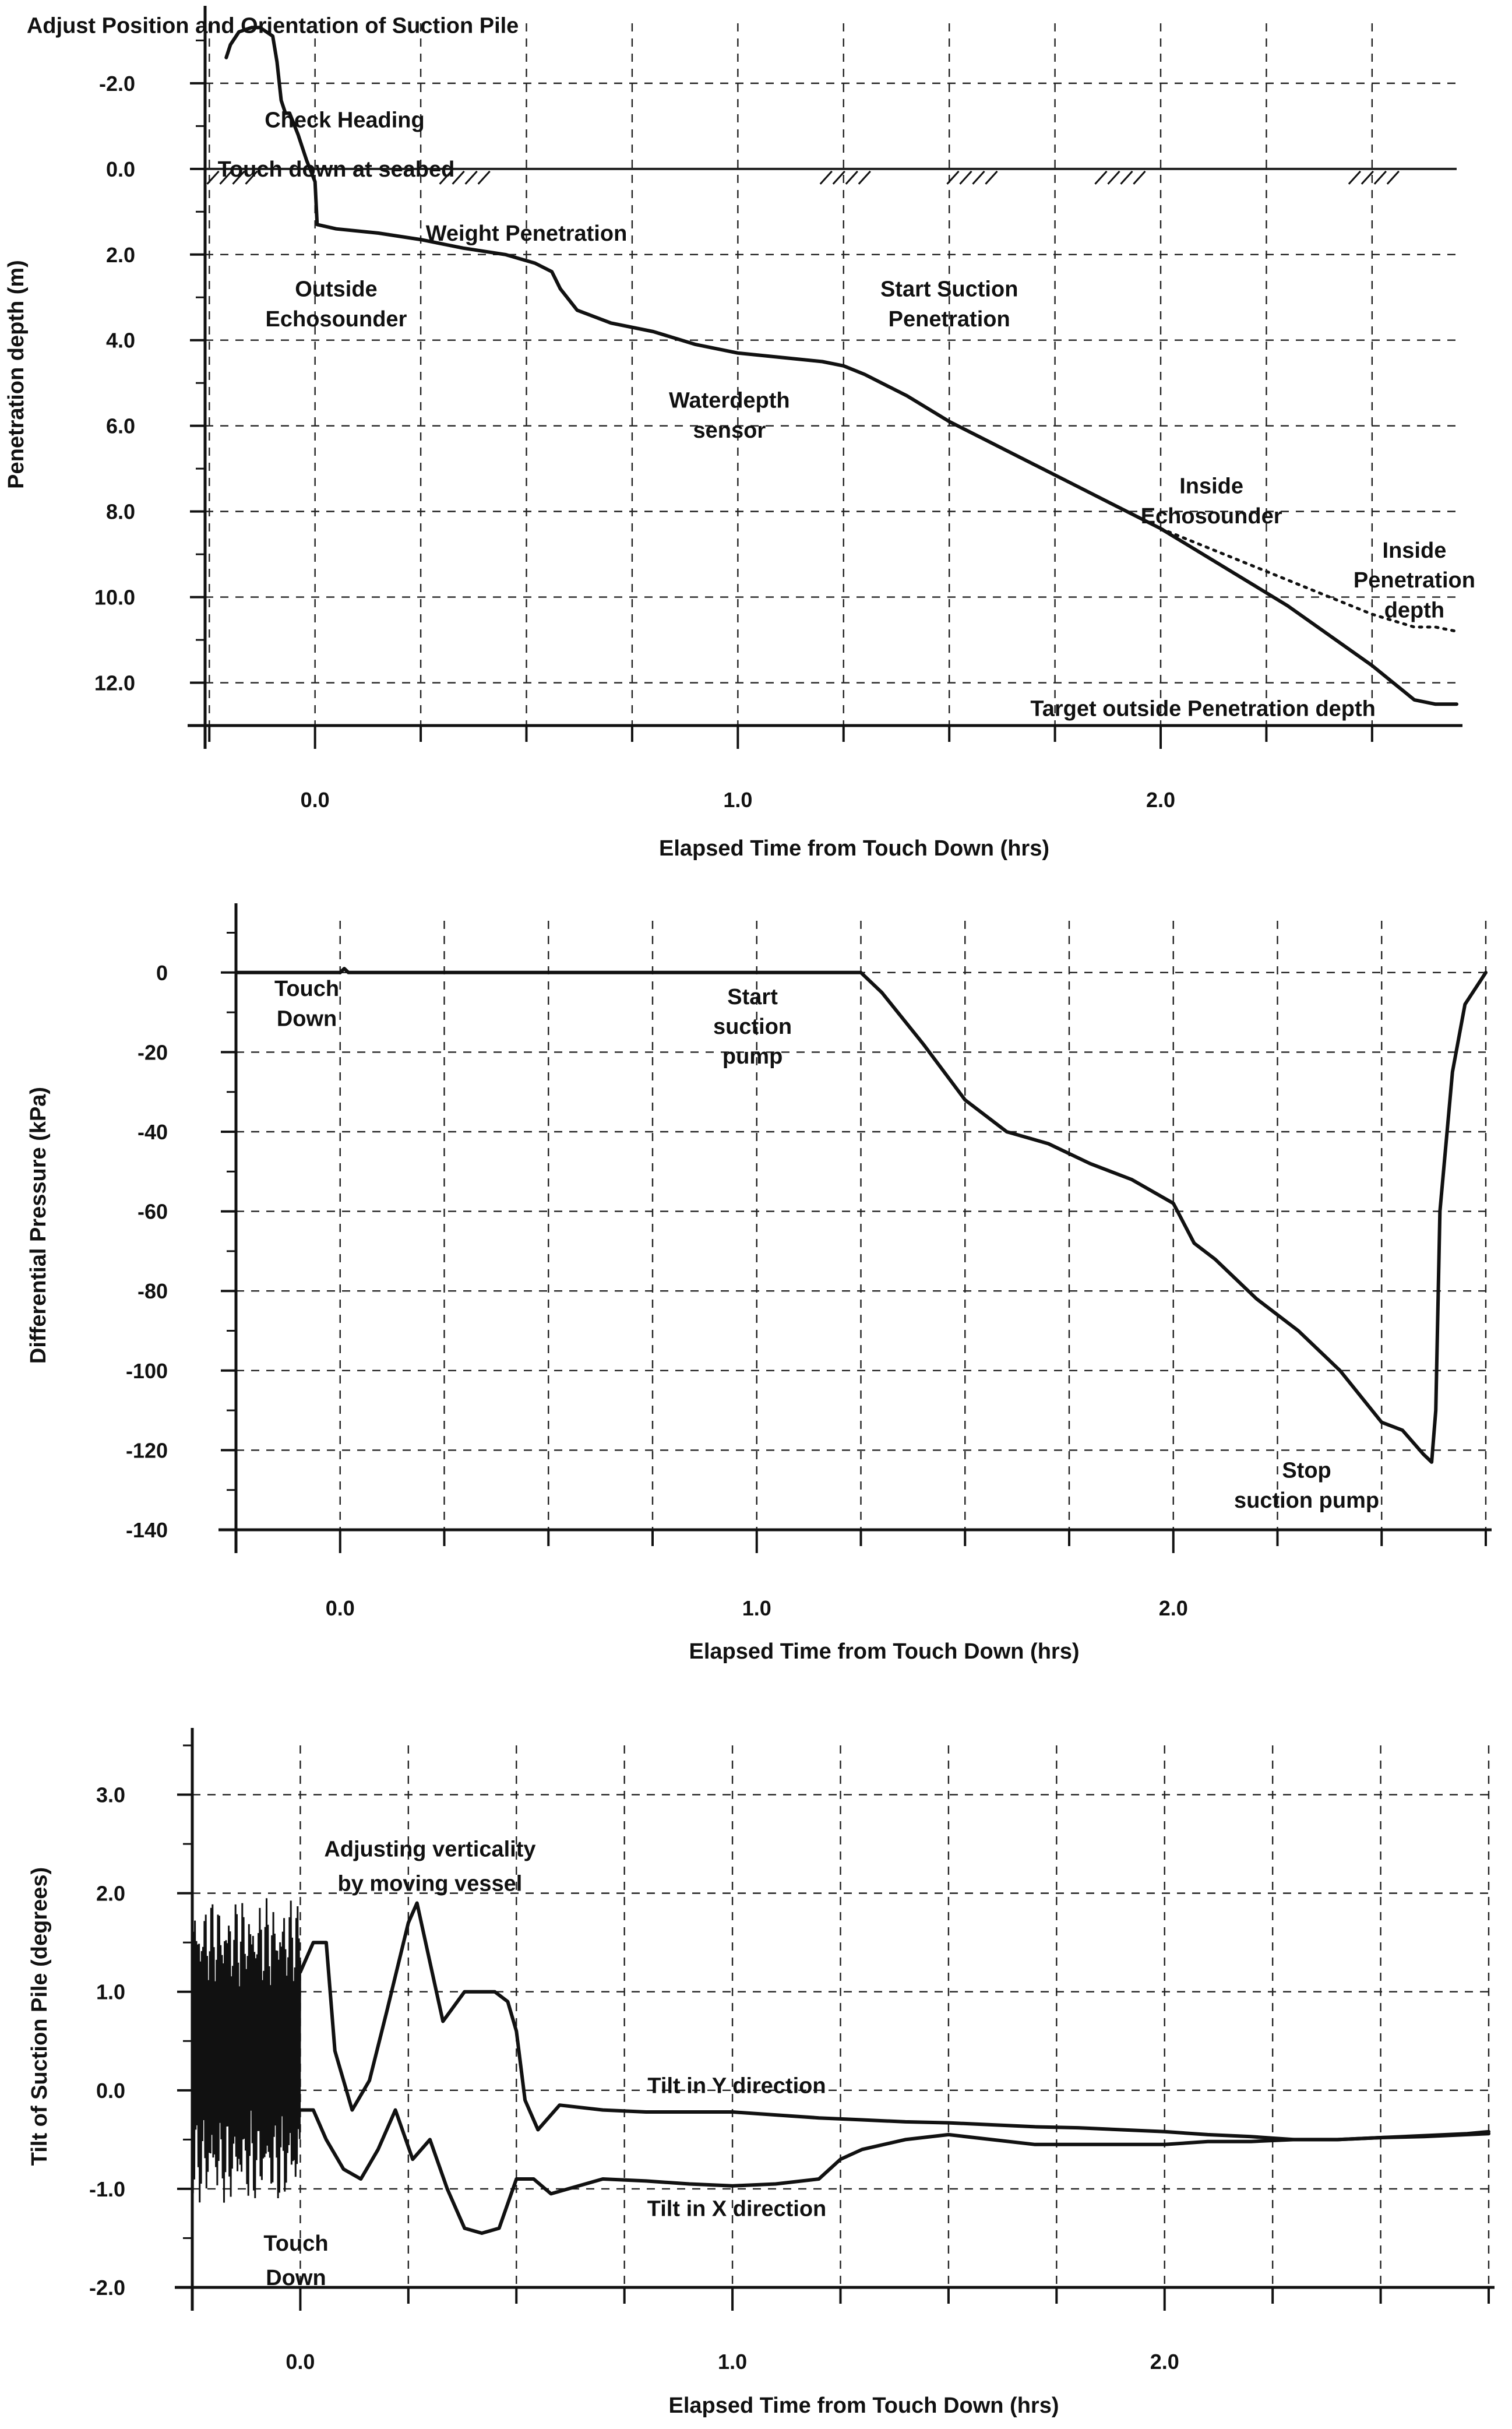 This screenshot has height=2429, width=1512. What do you see at coordinates (153, 1212) in the screenshot?
I see `y-tick-label: -60` at bounding box center [153, 1212].